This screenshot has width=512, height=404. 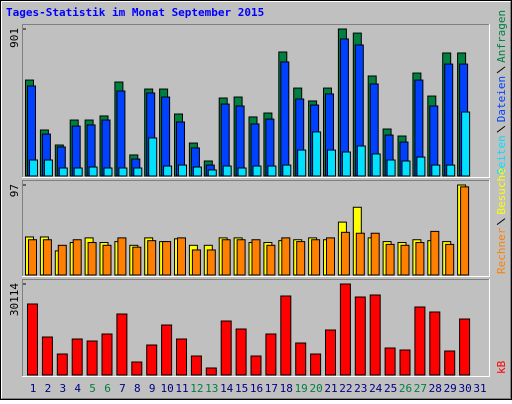 What do you see at coordinates (501, 367) in the screenshot?
I see `legend-label: kB` at bounding box center [501, 367].